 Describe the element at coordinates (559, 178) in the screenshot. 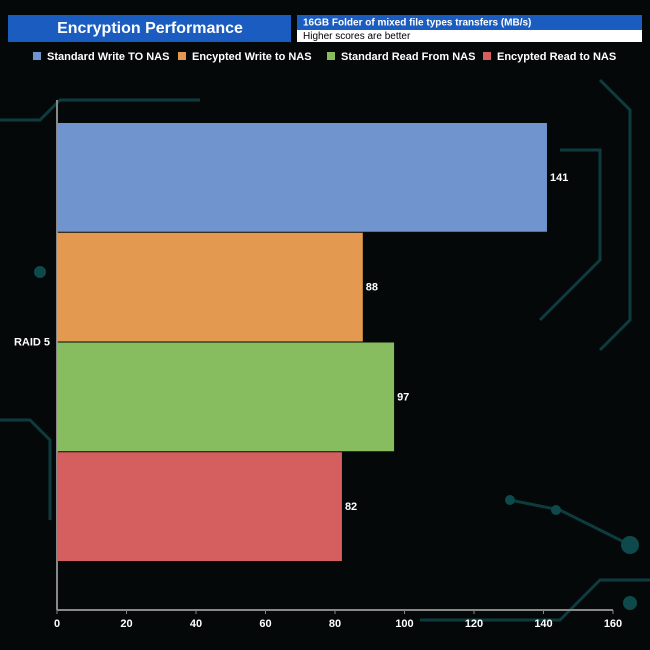

I see `data-label: 141` at that location.